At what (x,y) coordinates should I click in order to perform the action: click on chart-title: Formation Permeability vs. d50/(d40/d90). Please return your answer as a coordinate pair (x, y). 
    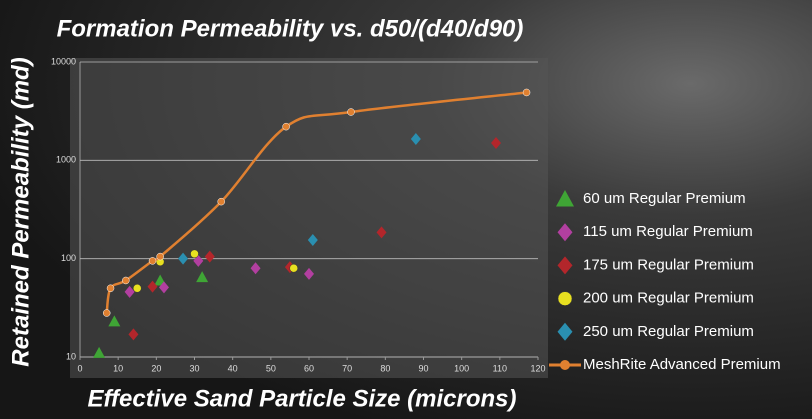
    Looking at the image, I should click on (290, 28).